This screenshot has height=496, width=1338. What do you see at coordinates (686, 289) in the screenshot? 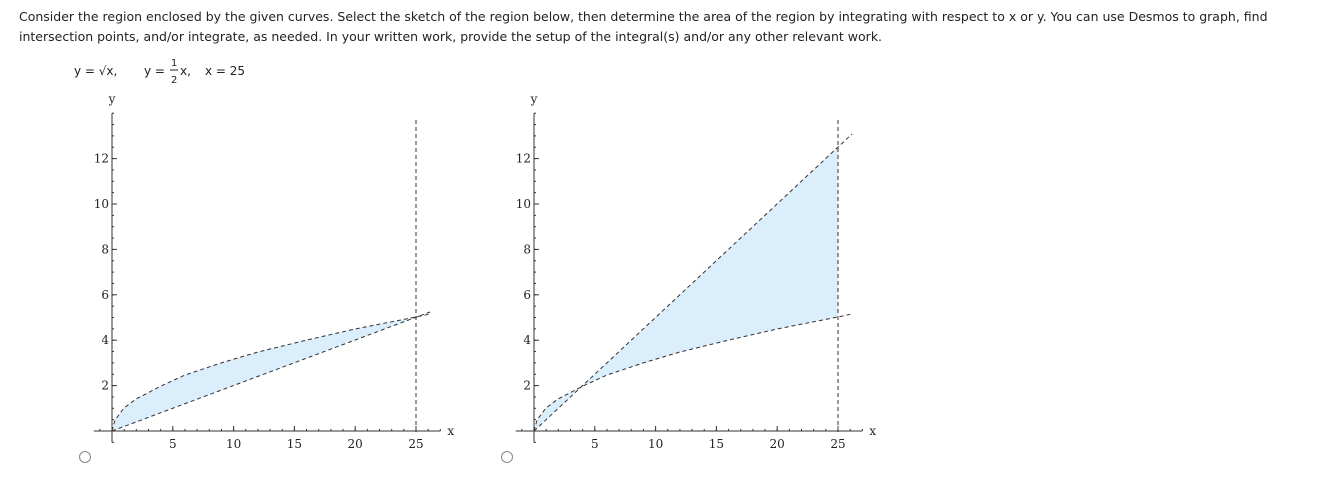
I see `region` at bounding box center [686, 289].